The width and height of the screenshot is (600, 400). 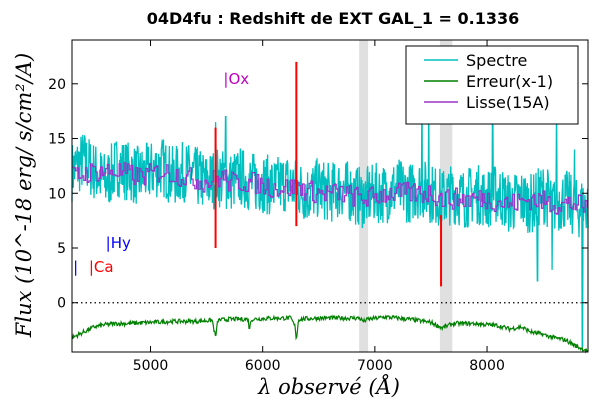 I want to click on legend-entry: Spectre, so click(x=496, y=60).